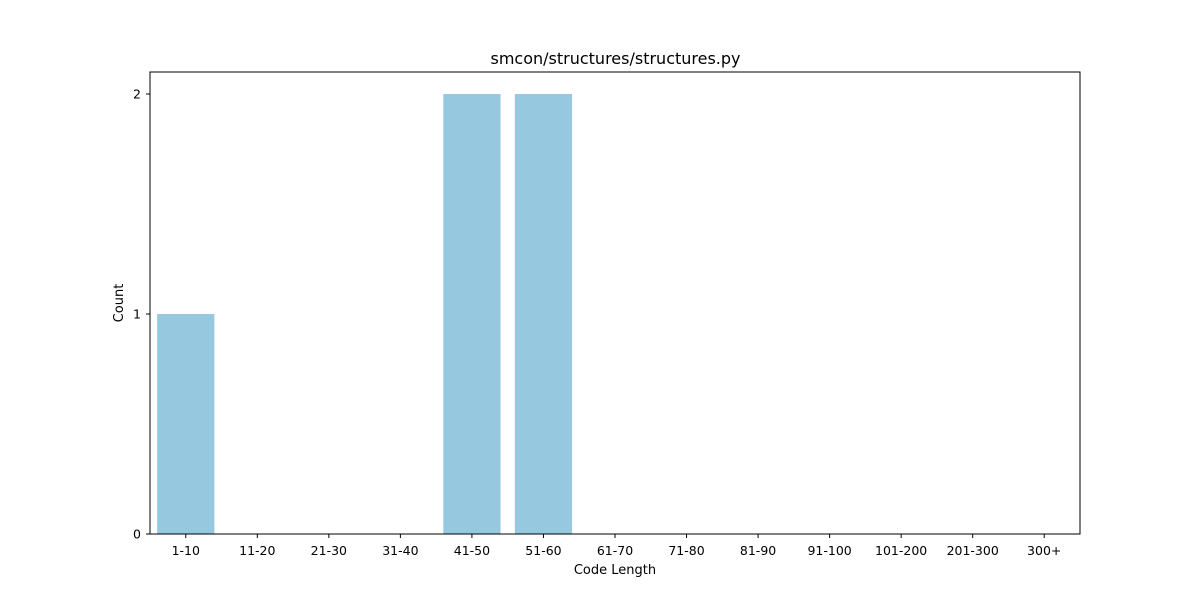 The image size is (1200, 600). Describe the element at coordinates (758, 550) in the screenshot. I see `x-tick-label: 81-90` at that location.